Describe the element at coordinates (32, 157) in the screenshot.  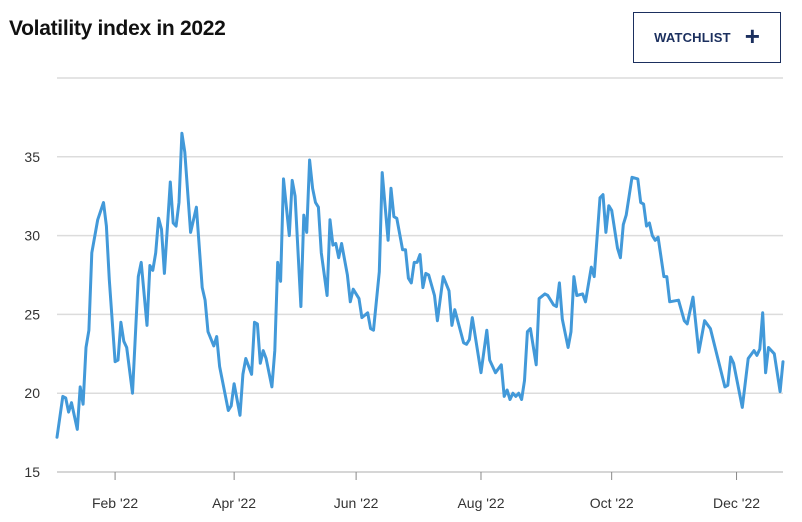
I see `y-tick-label: 35` at that location.